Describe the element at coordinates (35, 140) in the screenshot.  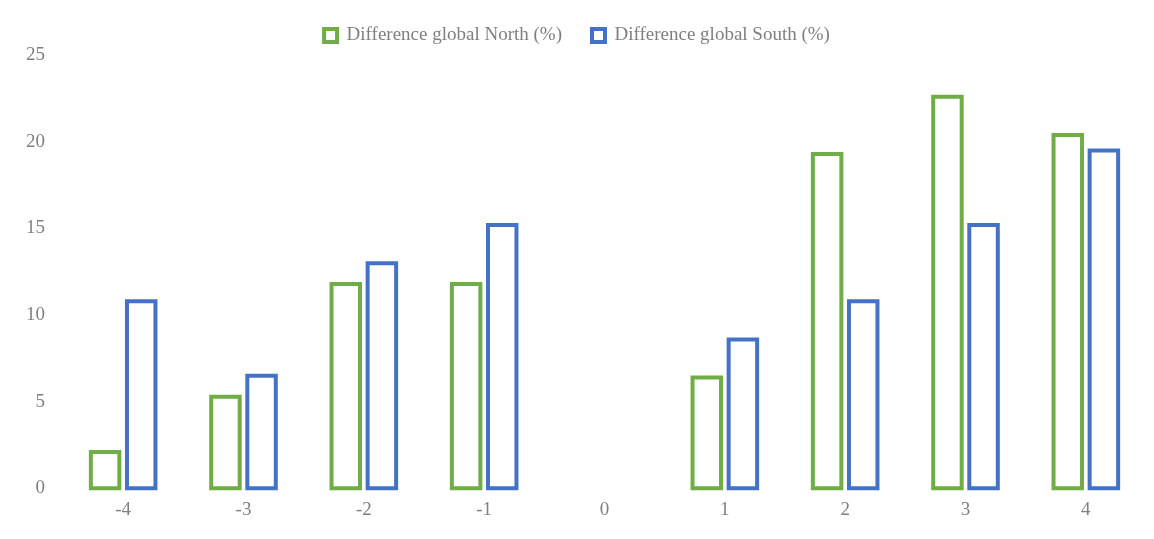
I see `y-tick-label: 20` at that location.